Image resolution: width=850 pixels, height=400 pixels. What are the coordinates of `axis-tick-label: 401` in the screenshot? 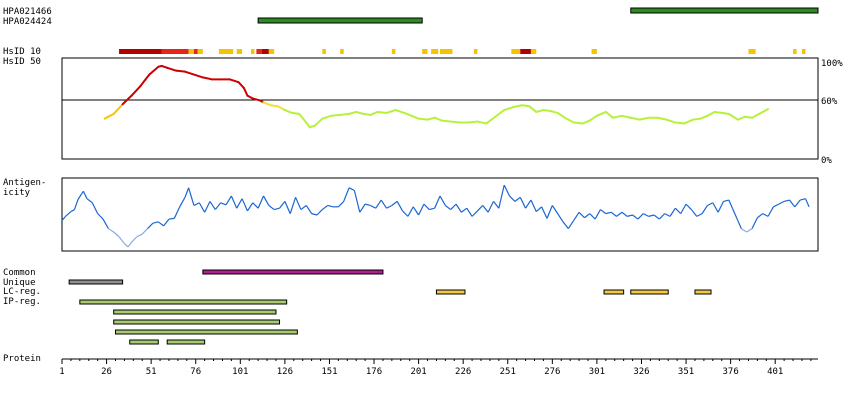 It's located at (775, 372).